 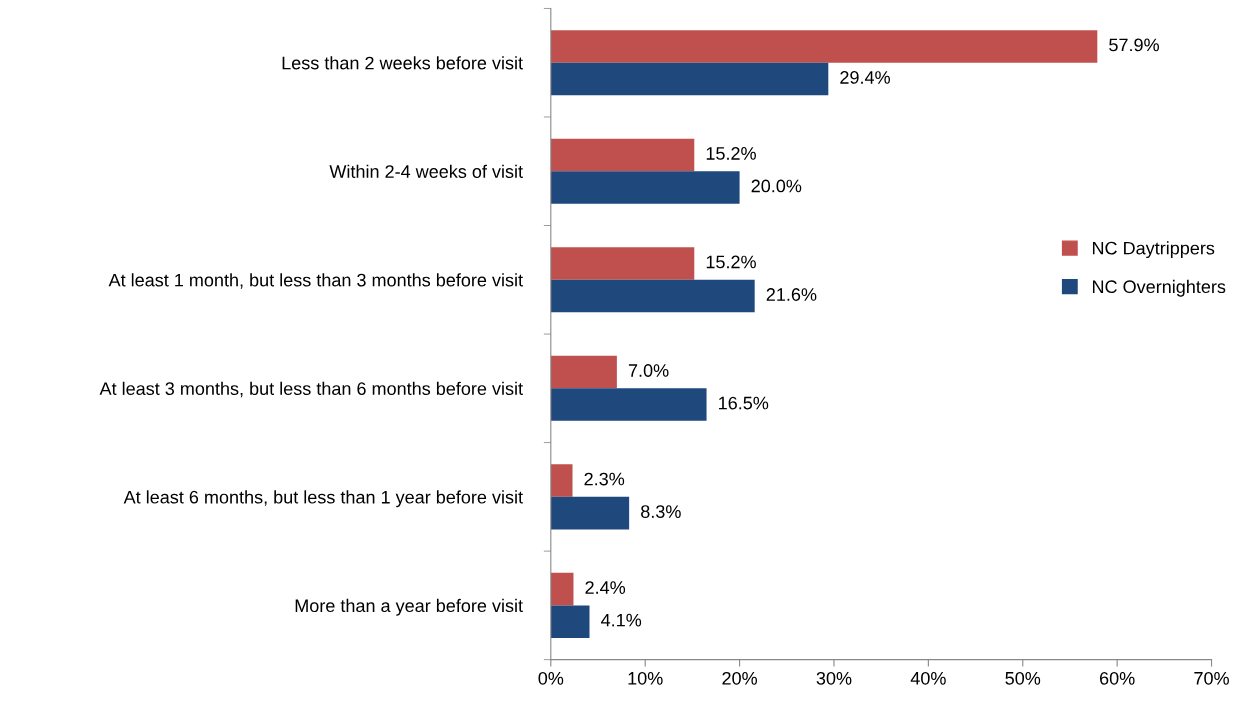 What do you see at coordinates (776, 186) in the screenshot?
I see `data-label: 20.0%` at bounding box center [776, 186].